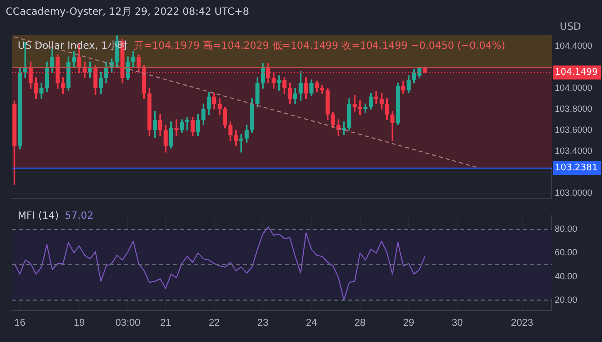 The width and height of the screenshot is (602, 342). What do you see at coordinates (128, 12) in the screenshot?
I see `chart-subtitle: CCacademy-Oyster, 12月 29, 2022 08:42 UTC+8` at bounding box center [128, 12].